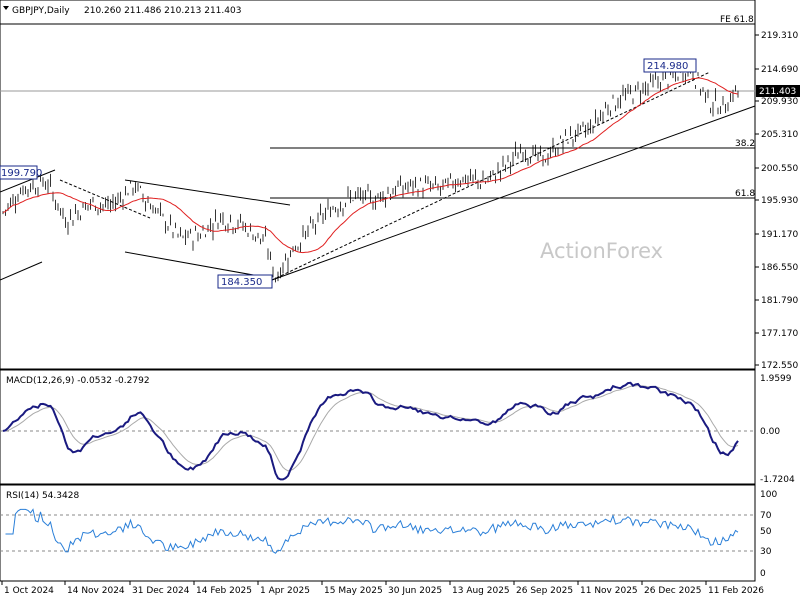 Image resolution: width=800 pixels, height=600 pixels. I want to click on rsi-header: RSI(14) 54.3428, so click(42, 496).